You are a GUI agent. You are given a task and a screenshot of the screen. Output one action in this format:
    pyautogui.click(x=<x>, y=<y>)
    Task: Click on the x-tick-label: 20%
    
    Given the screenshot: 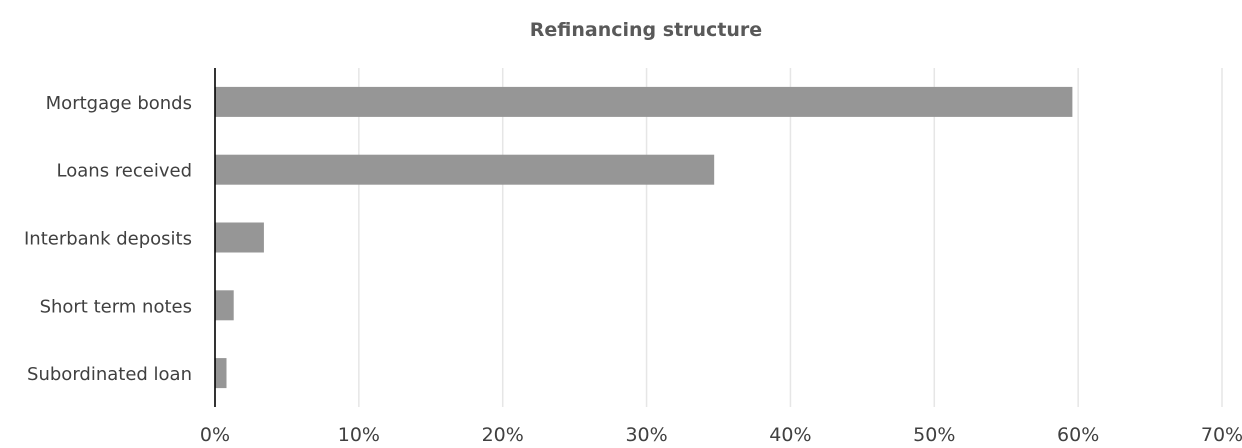 What is the action you would take?
    pyautogui.click(x=503, y=435)
    